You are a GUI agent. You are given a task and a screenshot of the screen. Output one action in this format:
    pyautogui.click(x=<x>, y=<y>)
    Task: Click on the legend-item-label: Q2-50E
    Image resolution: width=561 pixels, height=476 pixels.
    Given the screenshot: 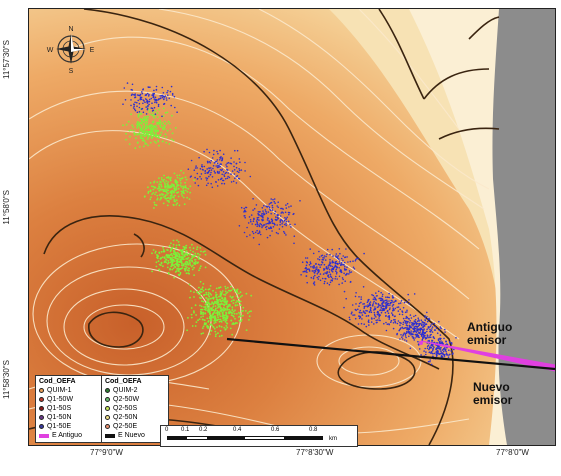 What is the action you would take?
    pyautogui.click(x=125, y=426)
    